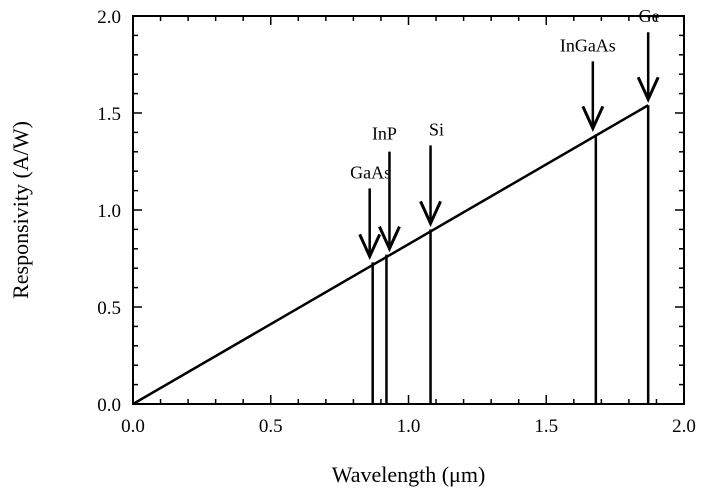  What do you see at coordinates (684, 426) in the screenshot?
I see `x-tick-label: 2.0` at bounding box center [684, 426].